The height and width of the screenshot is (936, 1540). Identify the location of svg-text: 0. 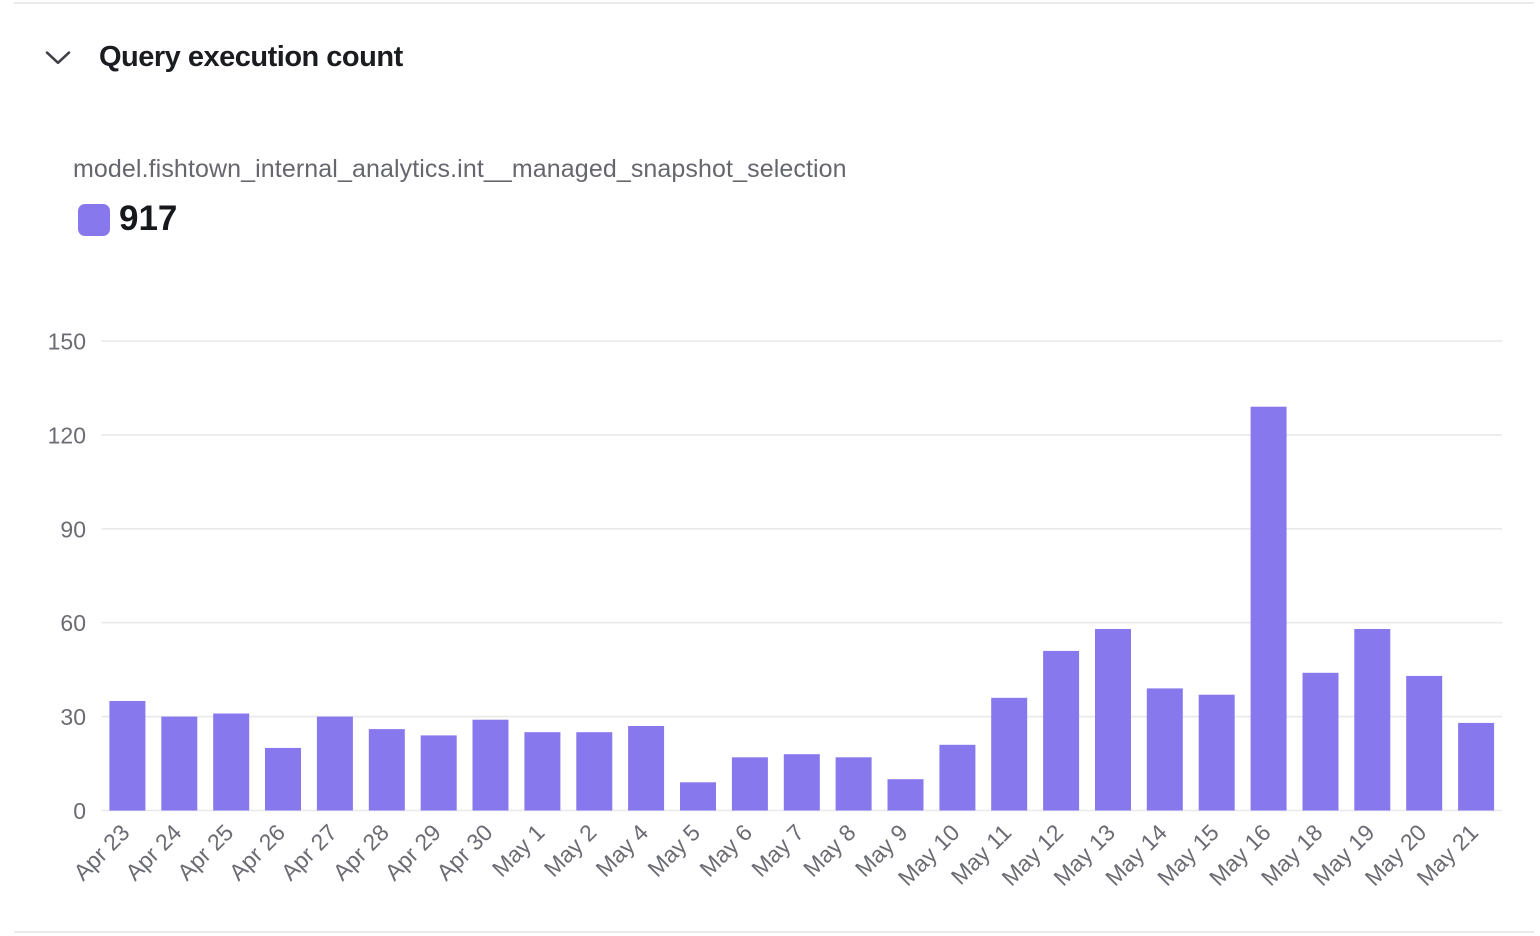
(79, 811).